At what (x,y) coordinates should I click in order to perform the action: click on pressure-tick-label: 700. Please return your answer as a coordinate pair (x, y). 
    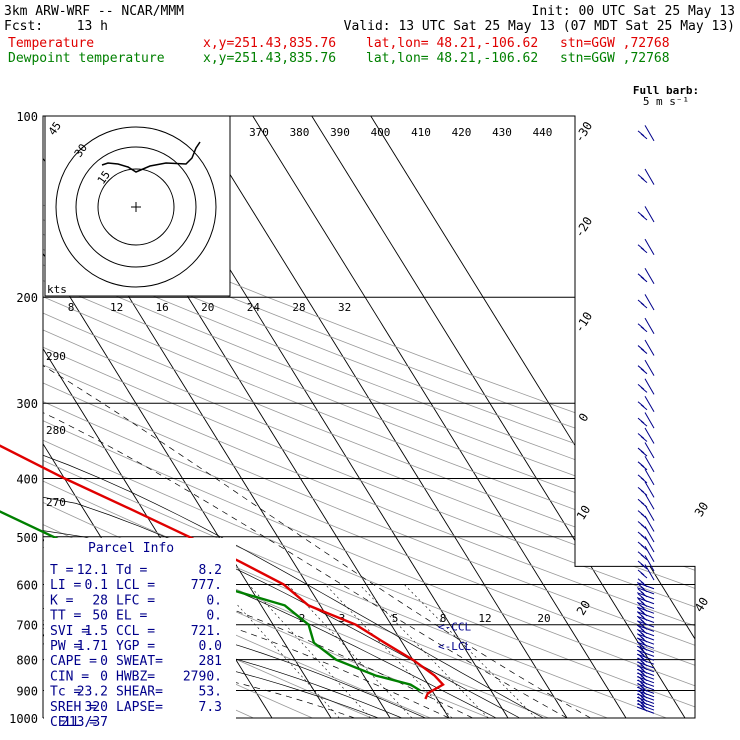
    Looking at the image, I should click on (27, 626).